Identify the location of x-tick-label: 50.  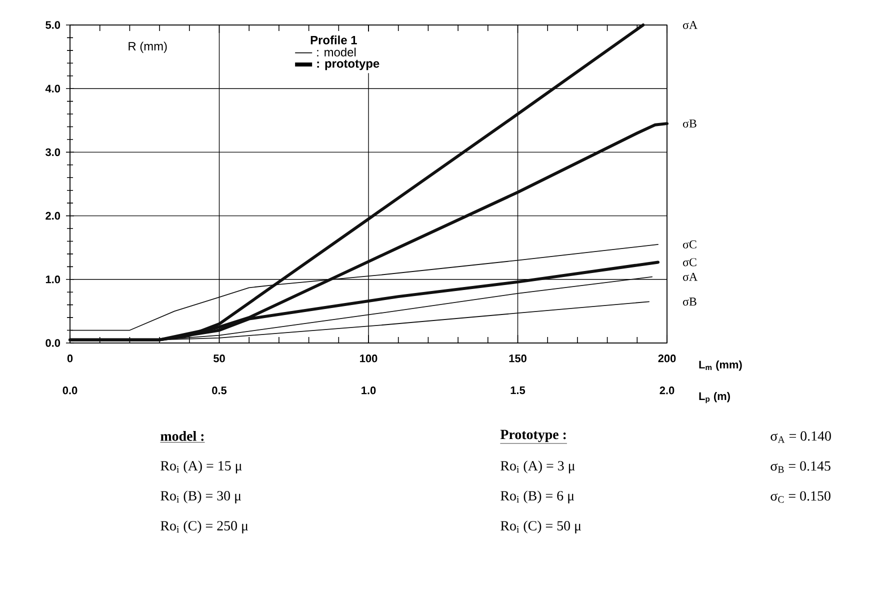
(219, 358).